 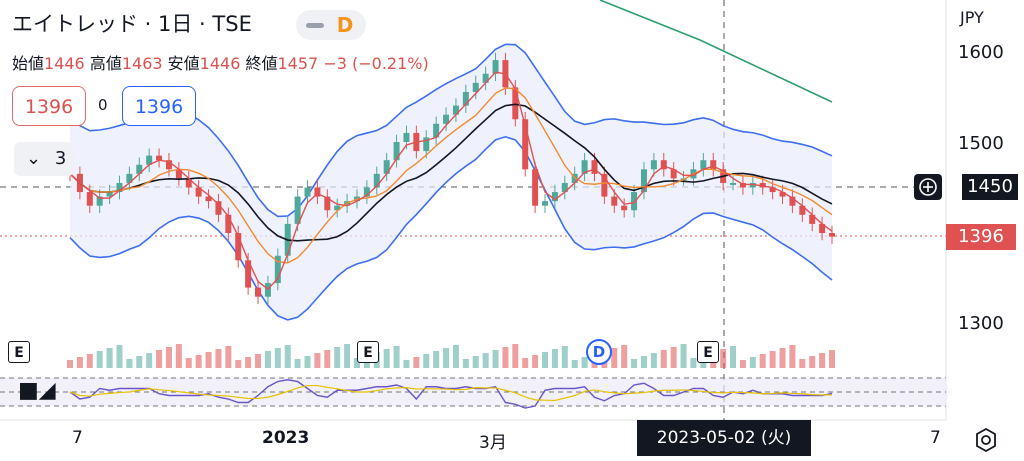 What do you see at coordinates (132, 24) in the screenshot?
I see `symbol-title: エイトレッド · 1日 · TSE` at bounding box center [132, 24].